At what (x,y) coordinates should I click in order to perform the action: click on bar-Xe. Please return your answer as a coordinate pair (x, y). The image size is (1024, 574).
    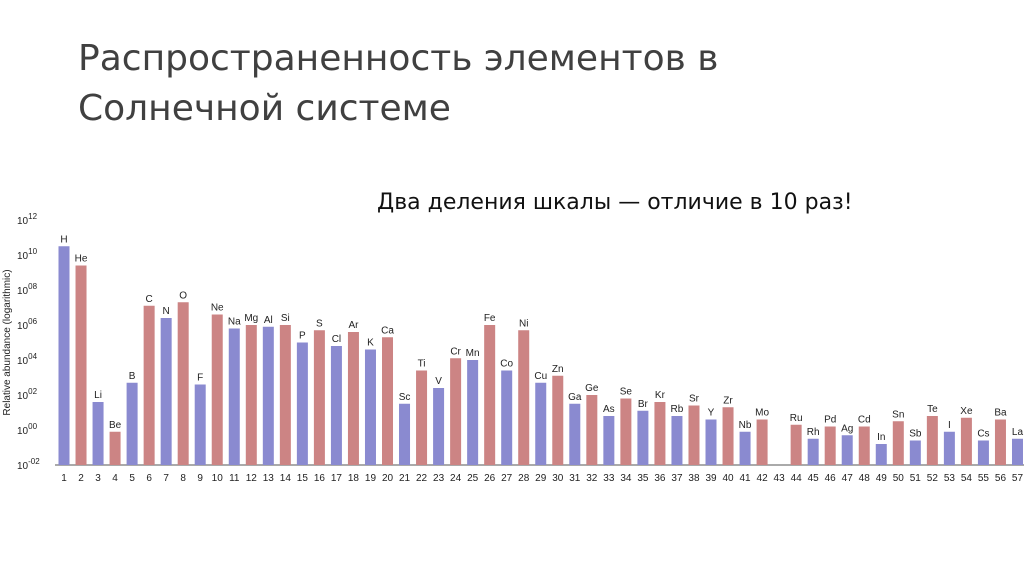
    Looking at the image, I should click on (966, 441).